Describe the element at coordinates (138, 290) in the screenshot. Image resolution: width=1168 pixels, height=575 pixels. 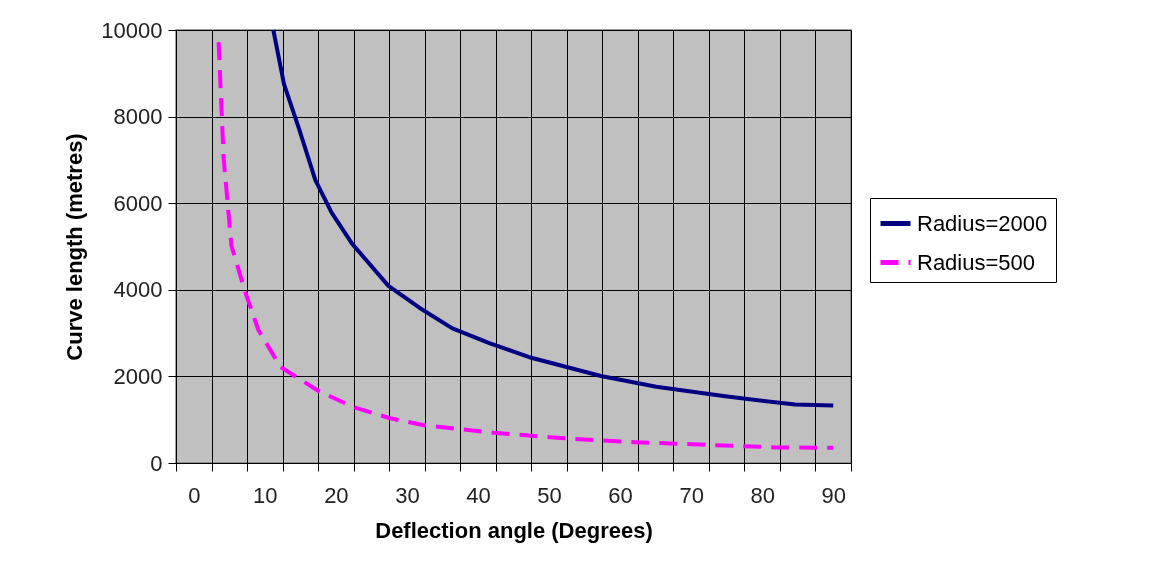
I see `y-tick-label: 4000` at that location.